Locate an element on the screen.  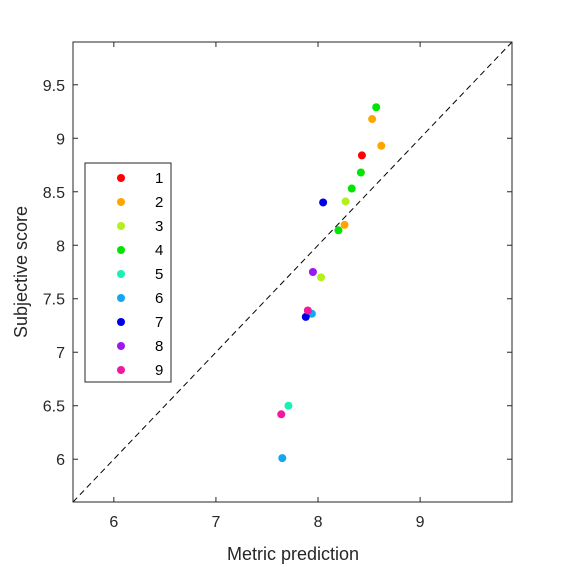
y-tick-label: 8 is located at coordinates (60, 246).